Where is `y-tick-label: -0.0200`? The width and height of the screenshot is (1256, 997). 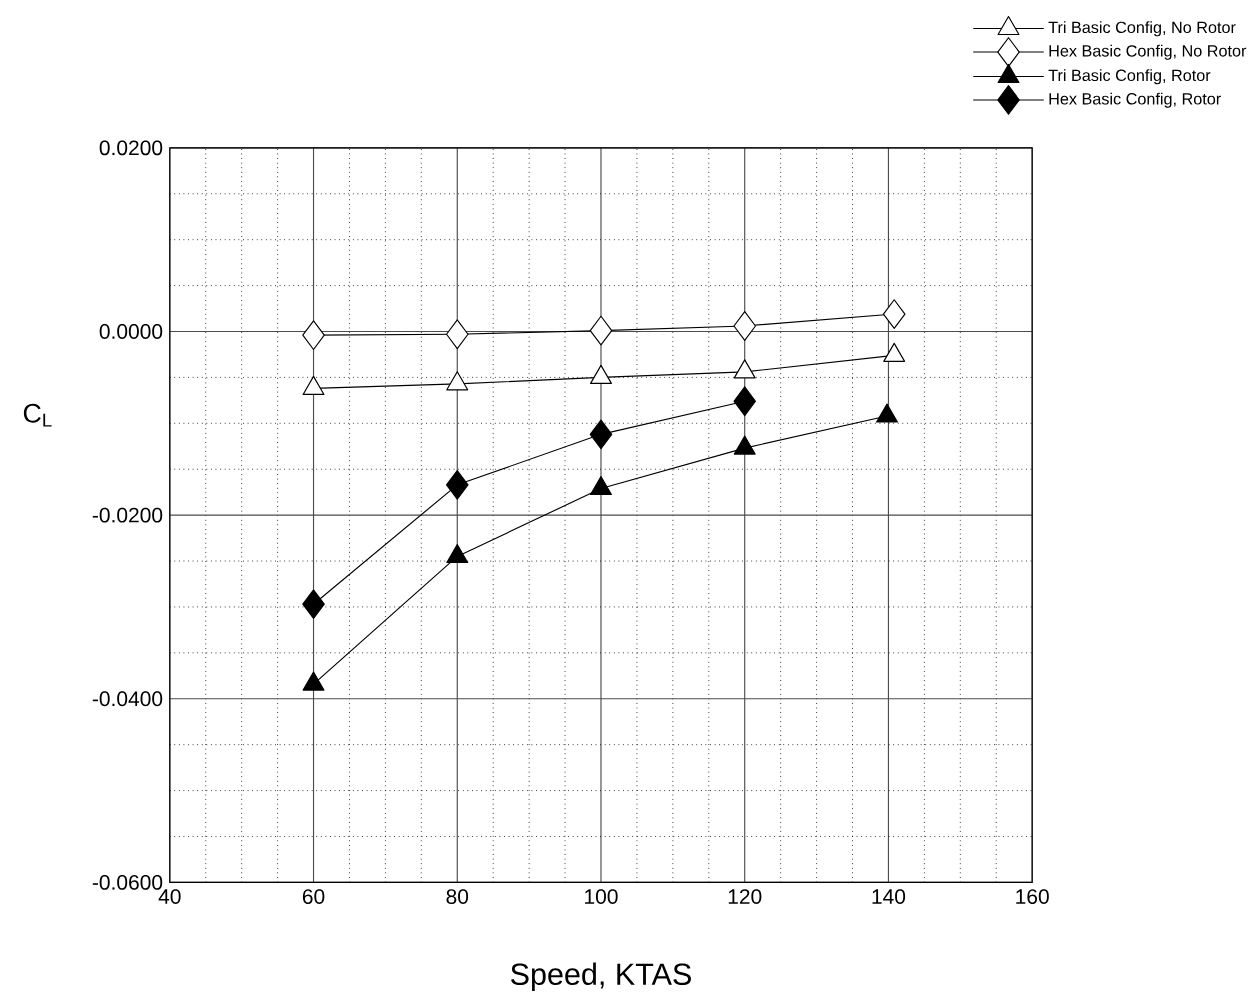
y-tick-label: -0.0200 is located at coordinates (127, 515).